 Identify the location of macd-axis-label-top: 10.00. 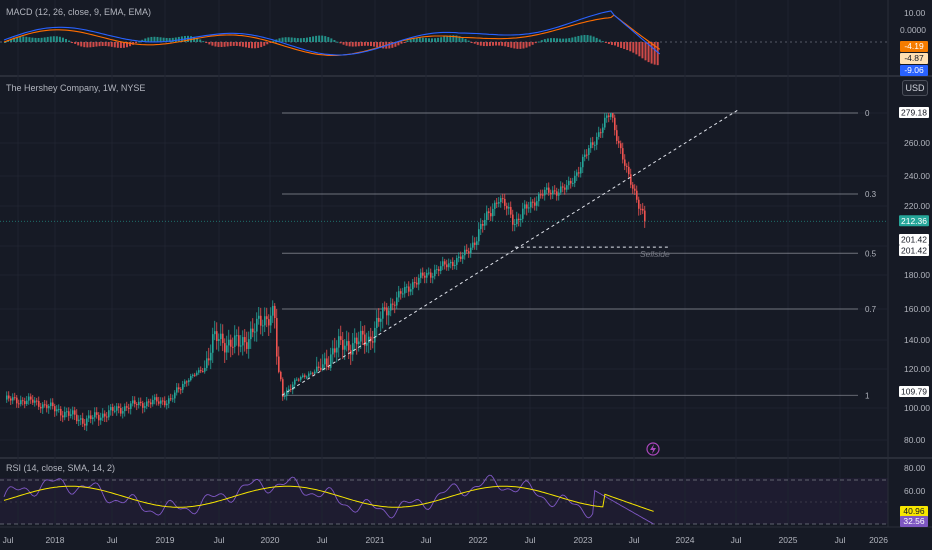
(915, 13).